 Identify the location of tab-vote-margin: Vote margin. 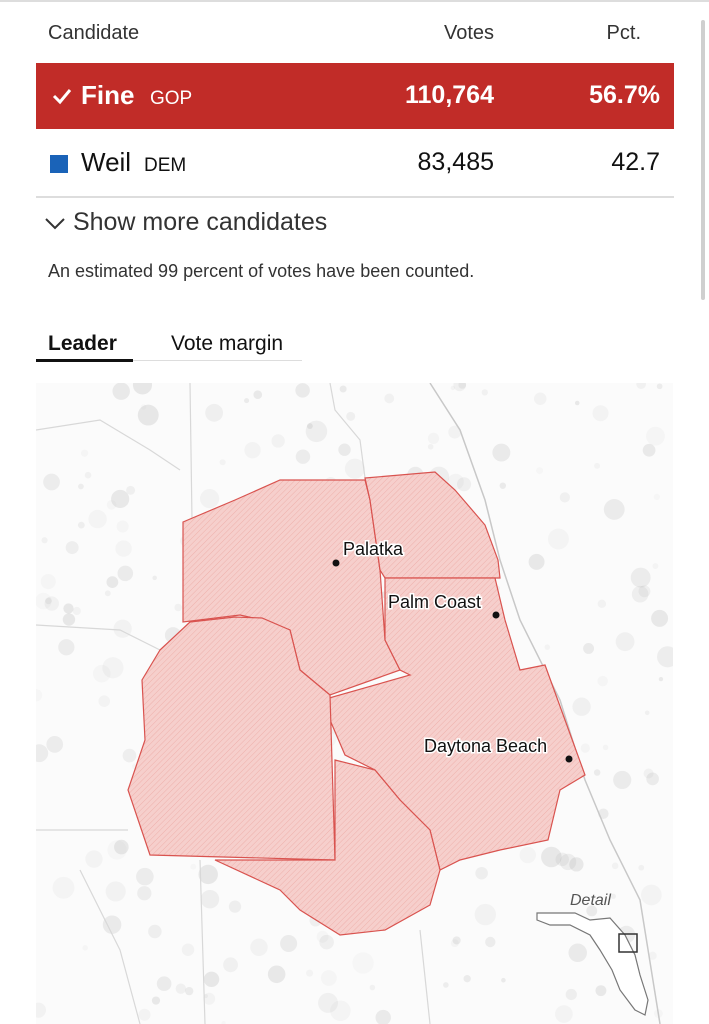
(227, 343).